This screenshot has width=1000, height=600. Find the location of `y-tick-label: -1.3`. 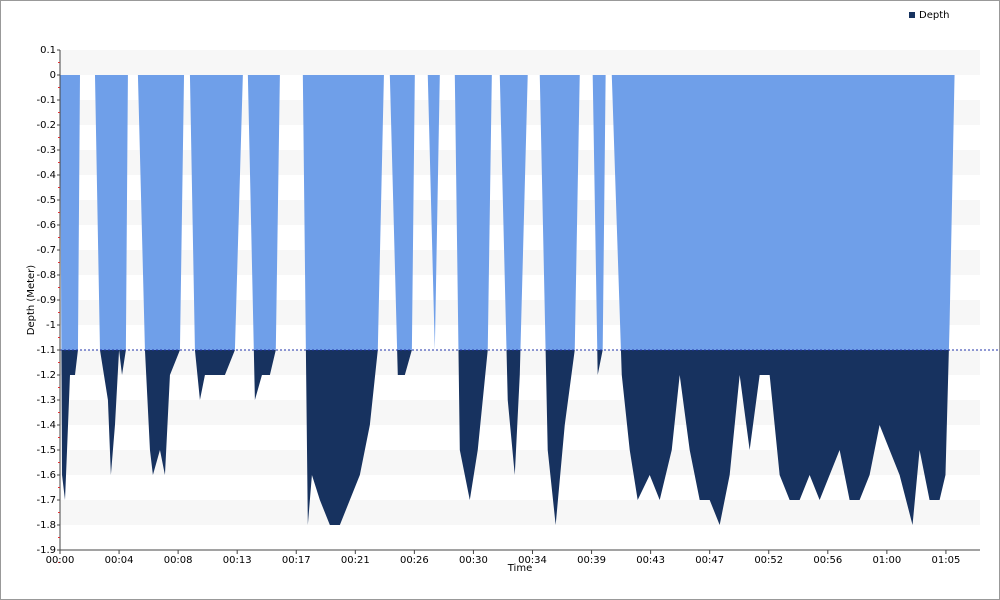

y-tick-label: -1.3 is located at coordinates (46, 400).